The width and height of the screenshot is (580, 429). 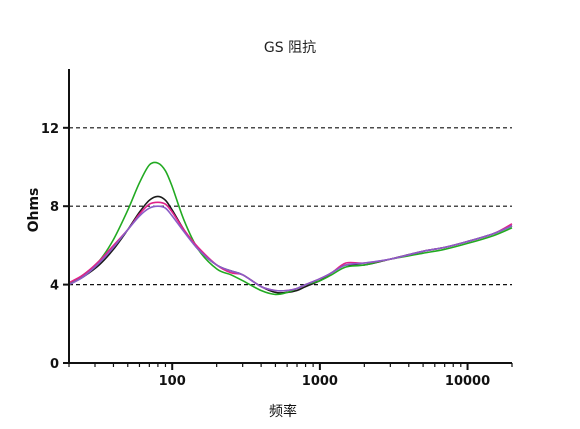 I want to click on x-tick-label: 10000, so click(x=467, y=381).